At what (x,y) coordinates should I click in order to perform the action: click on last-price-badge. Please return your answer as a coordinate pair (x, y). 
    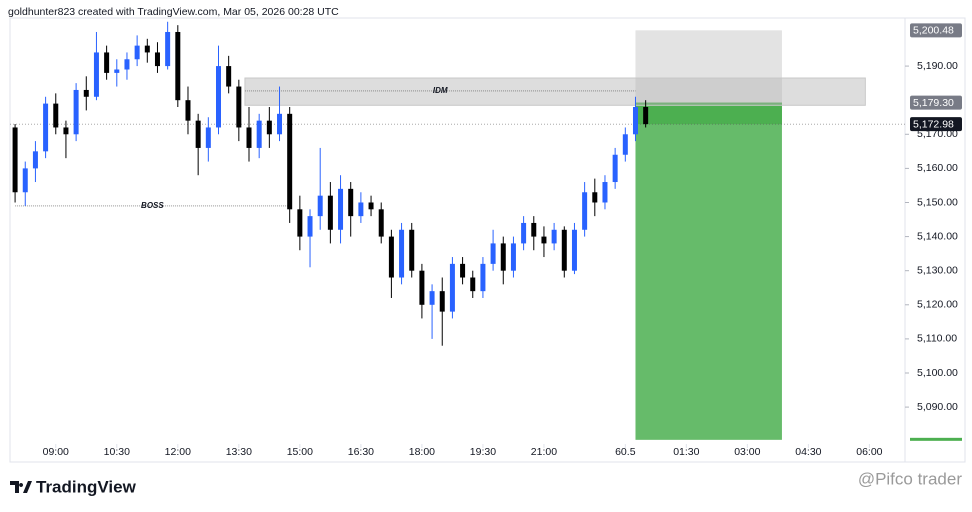
    Looking at the image, I should click on (936, 124).